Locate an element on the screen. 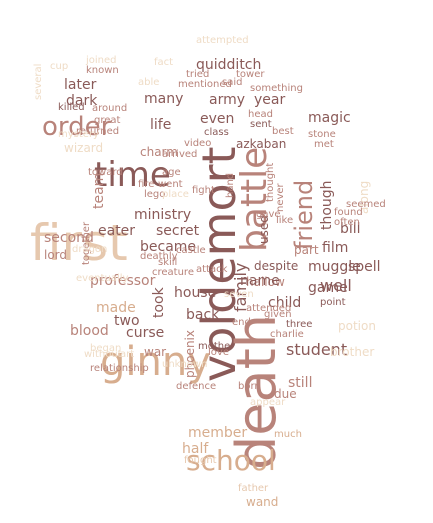 The width and height of the screenshot is (433, 523). cloud-word: went is located at coordinates (170, 184).